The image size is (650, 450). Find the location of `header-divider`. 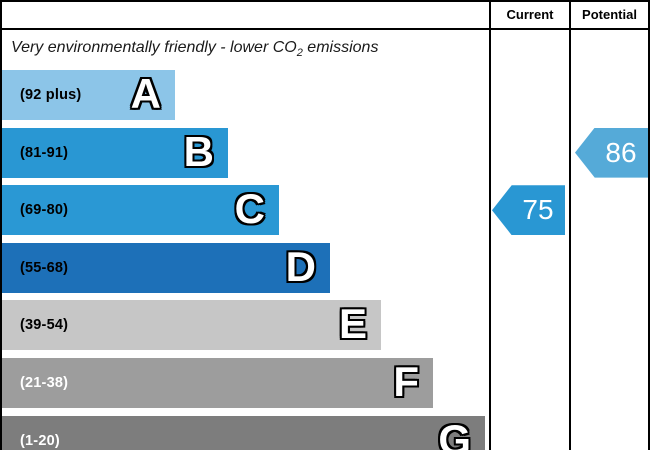

header-divider is located at coordinates (325, 29).